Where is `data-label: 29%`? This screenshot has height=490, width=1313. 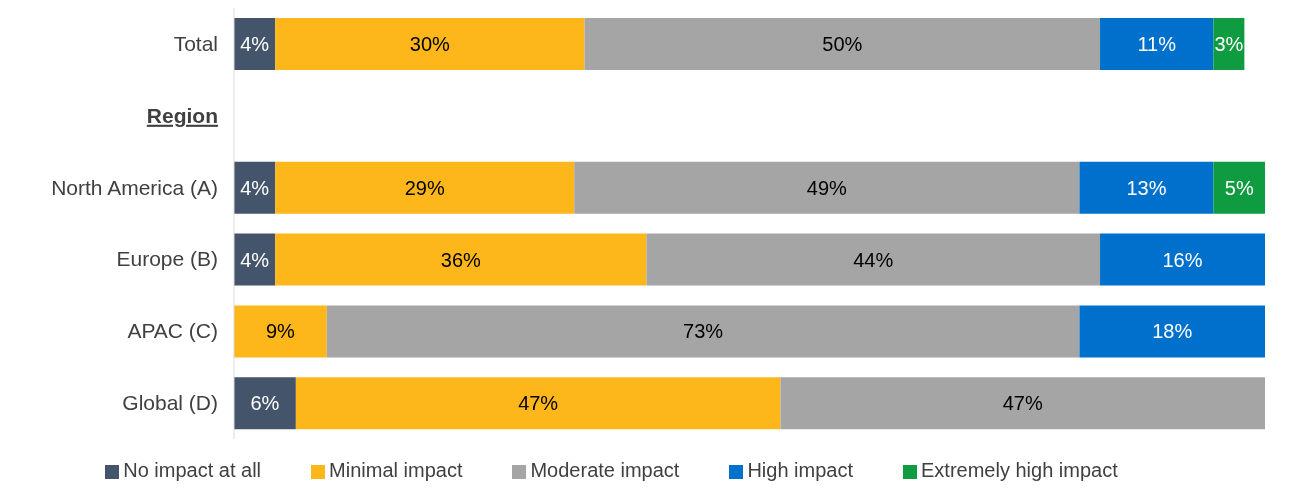
data-label: 29% is located at coordinates (424, 187).